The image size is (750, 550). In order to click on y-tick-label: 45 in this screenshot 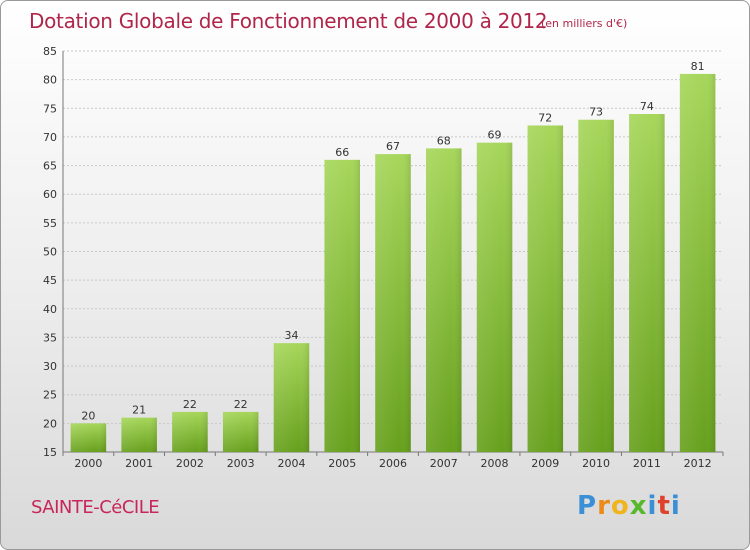, I will do `click(50, 280)`.